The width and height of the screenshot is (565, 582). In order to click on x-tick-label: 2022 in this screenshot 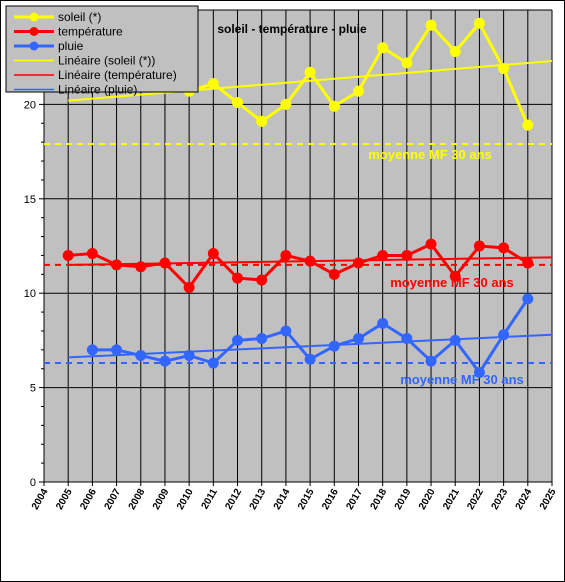, I will do `click(475, 499)`.